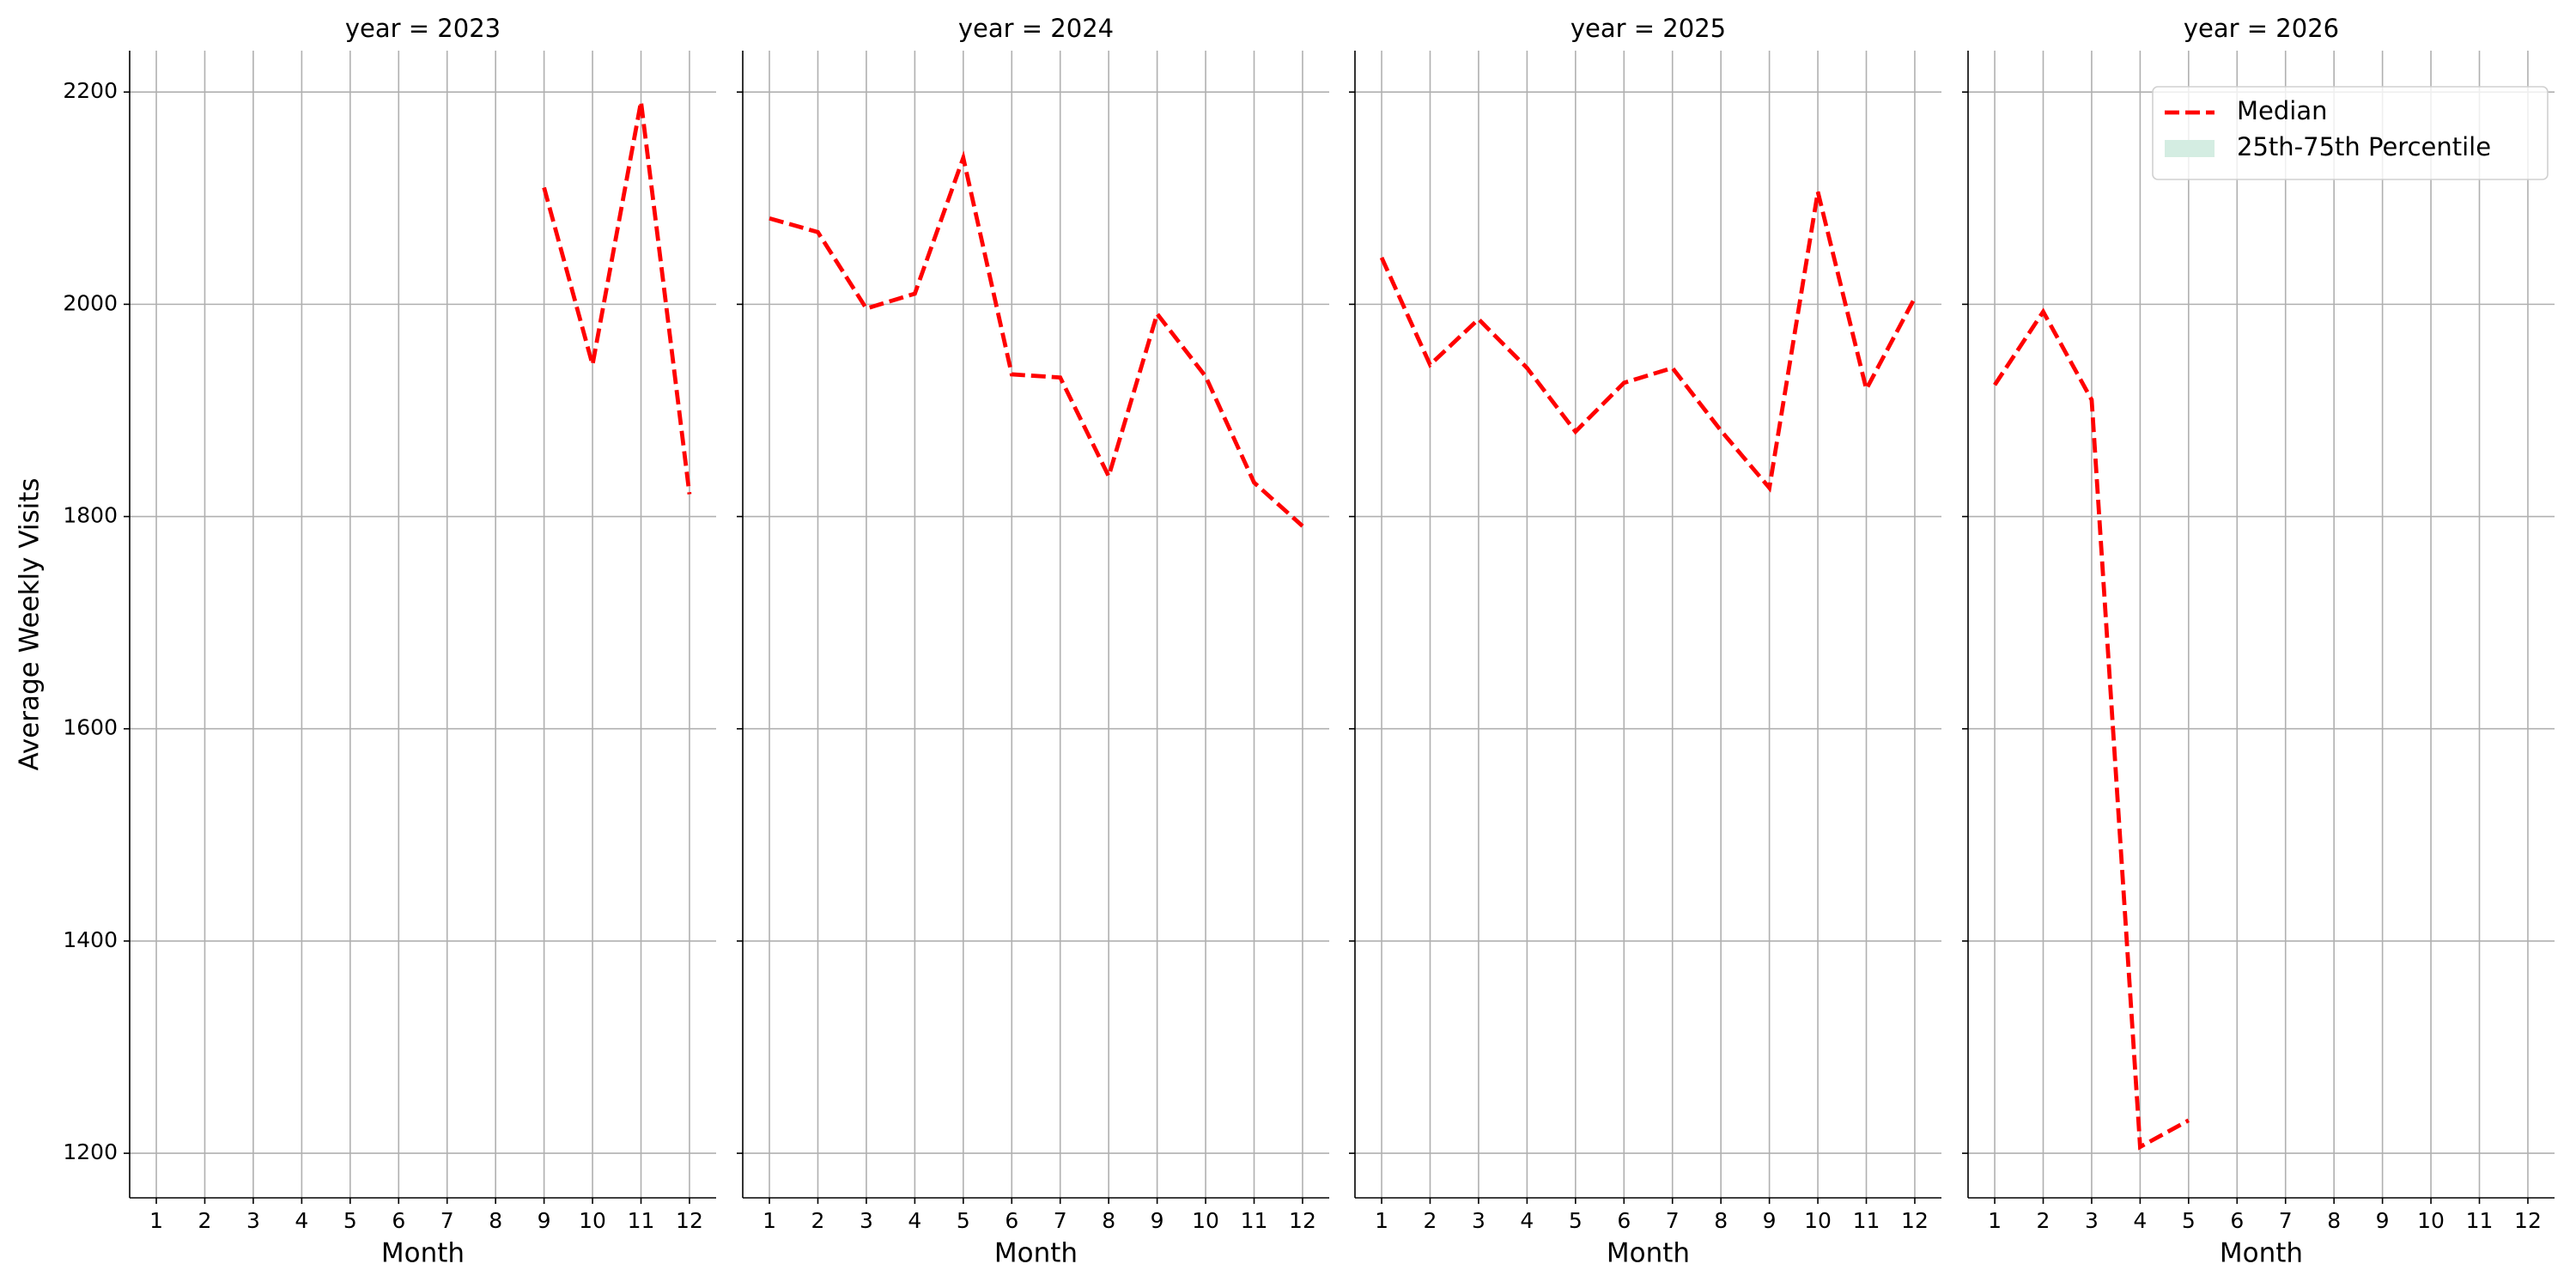 This screenshot has height=1288, width=2576. I want to click on y-tick-label: 1800, so click(90, 515).